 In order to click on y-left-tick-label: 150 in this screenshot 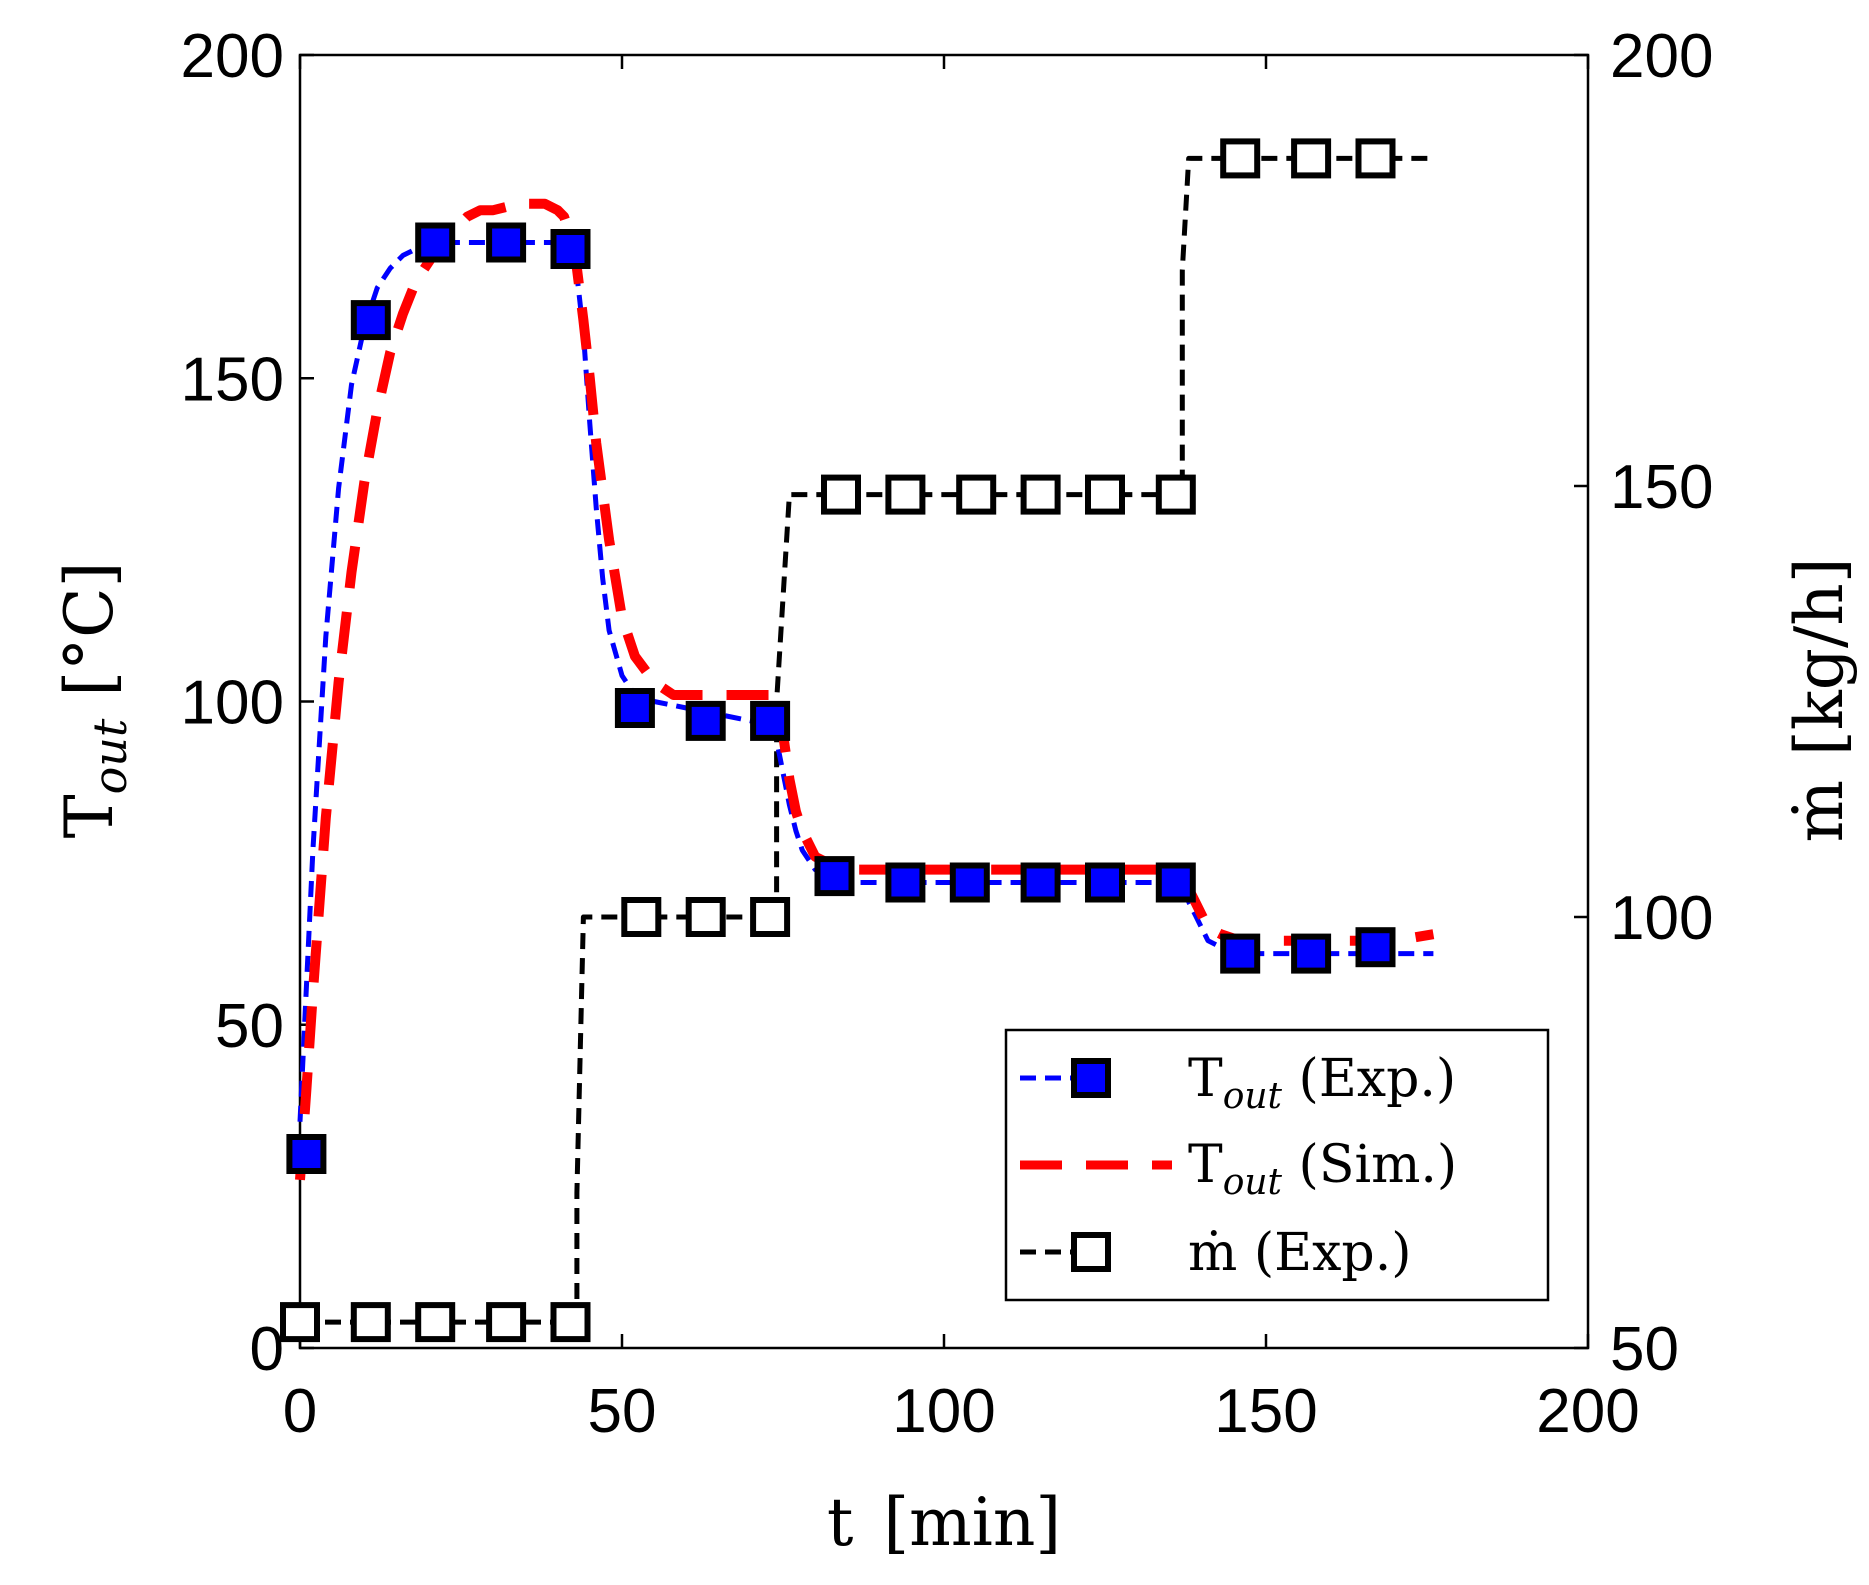, I will do `click(232, 379)`.